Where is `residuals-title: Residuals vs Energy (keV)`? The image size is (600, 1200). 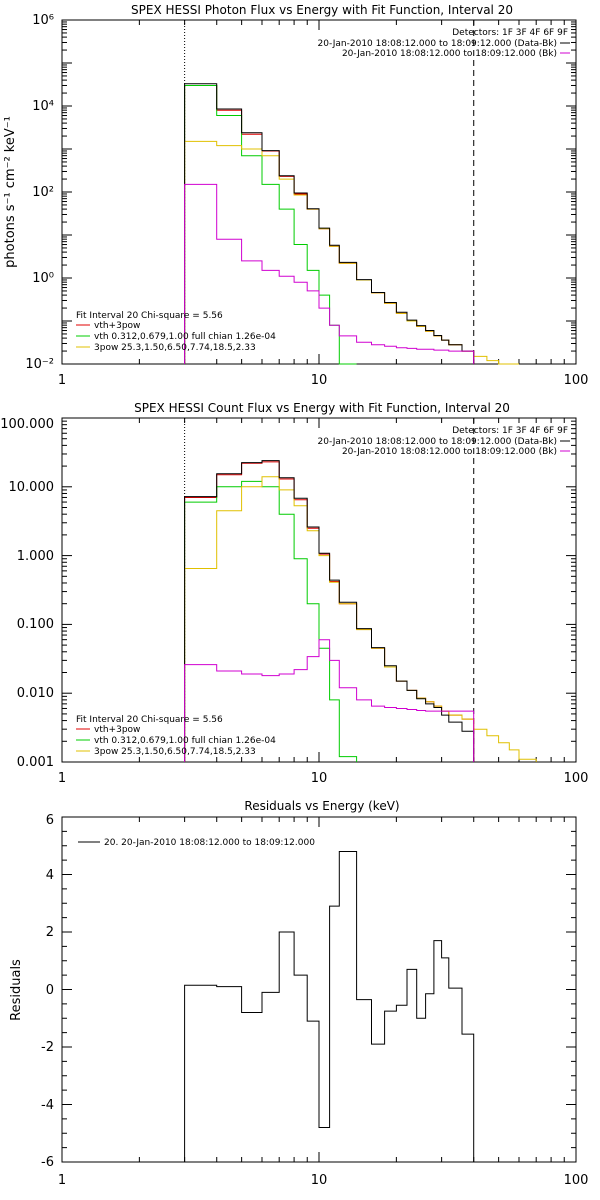
residuals-title: Residuals vs Energy (keV) is located at coordinates (321, 806).